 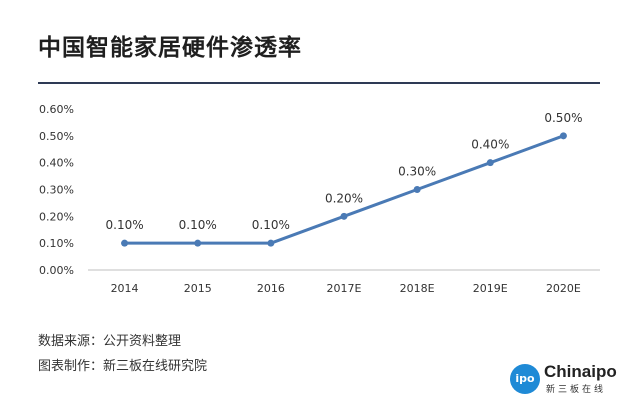 I want to click on x-tick-label: 2019E, so click(x=490, y=288).